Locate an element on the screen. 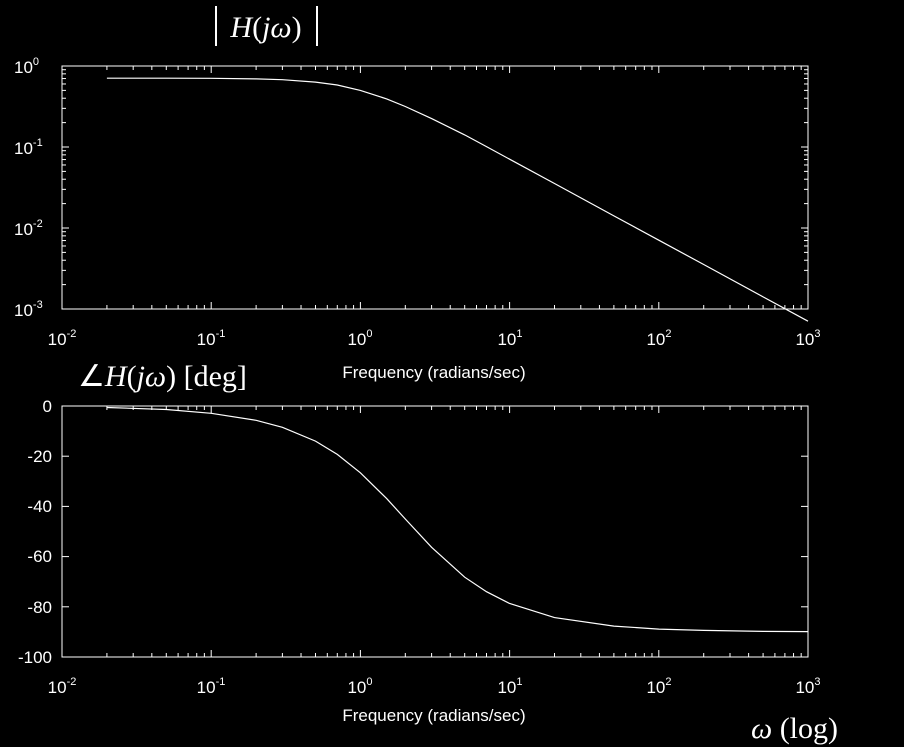 This screenshot has height=747, width=904. phase-x-axis-label: Frequency (radians/sec) is located at coordinates (433, 715).